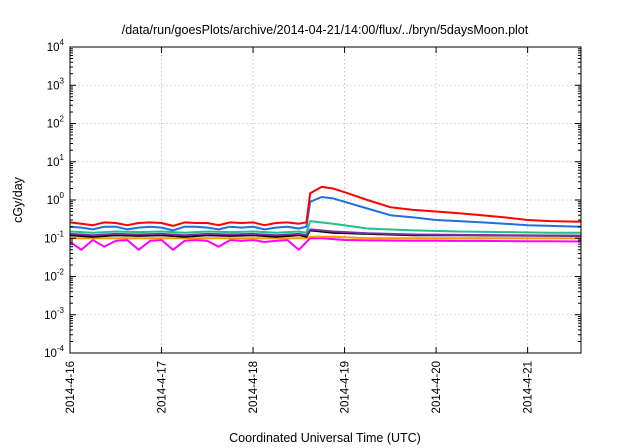 This screenshot has height=448, width=640. I want to click on y-tick-exponent: -1, so click(61, 233).